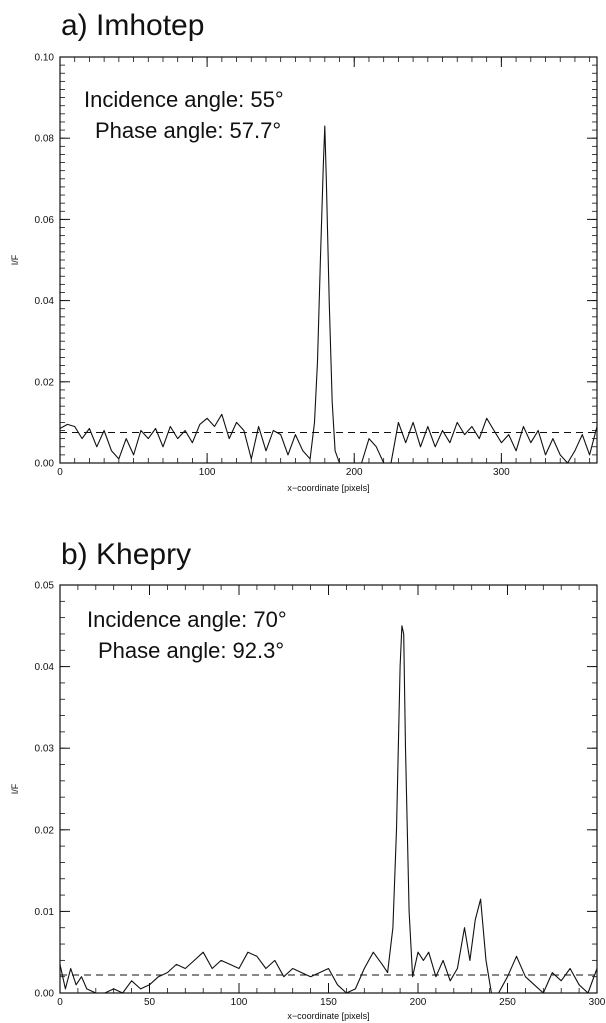 This screenshot has width=606, height=1023. I want to click on y-tick-label: 0.05, so click(45, 586).